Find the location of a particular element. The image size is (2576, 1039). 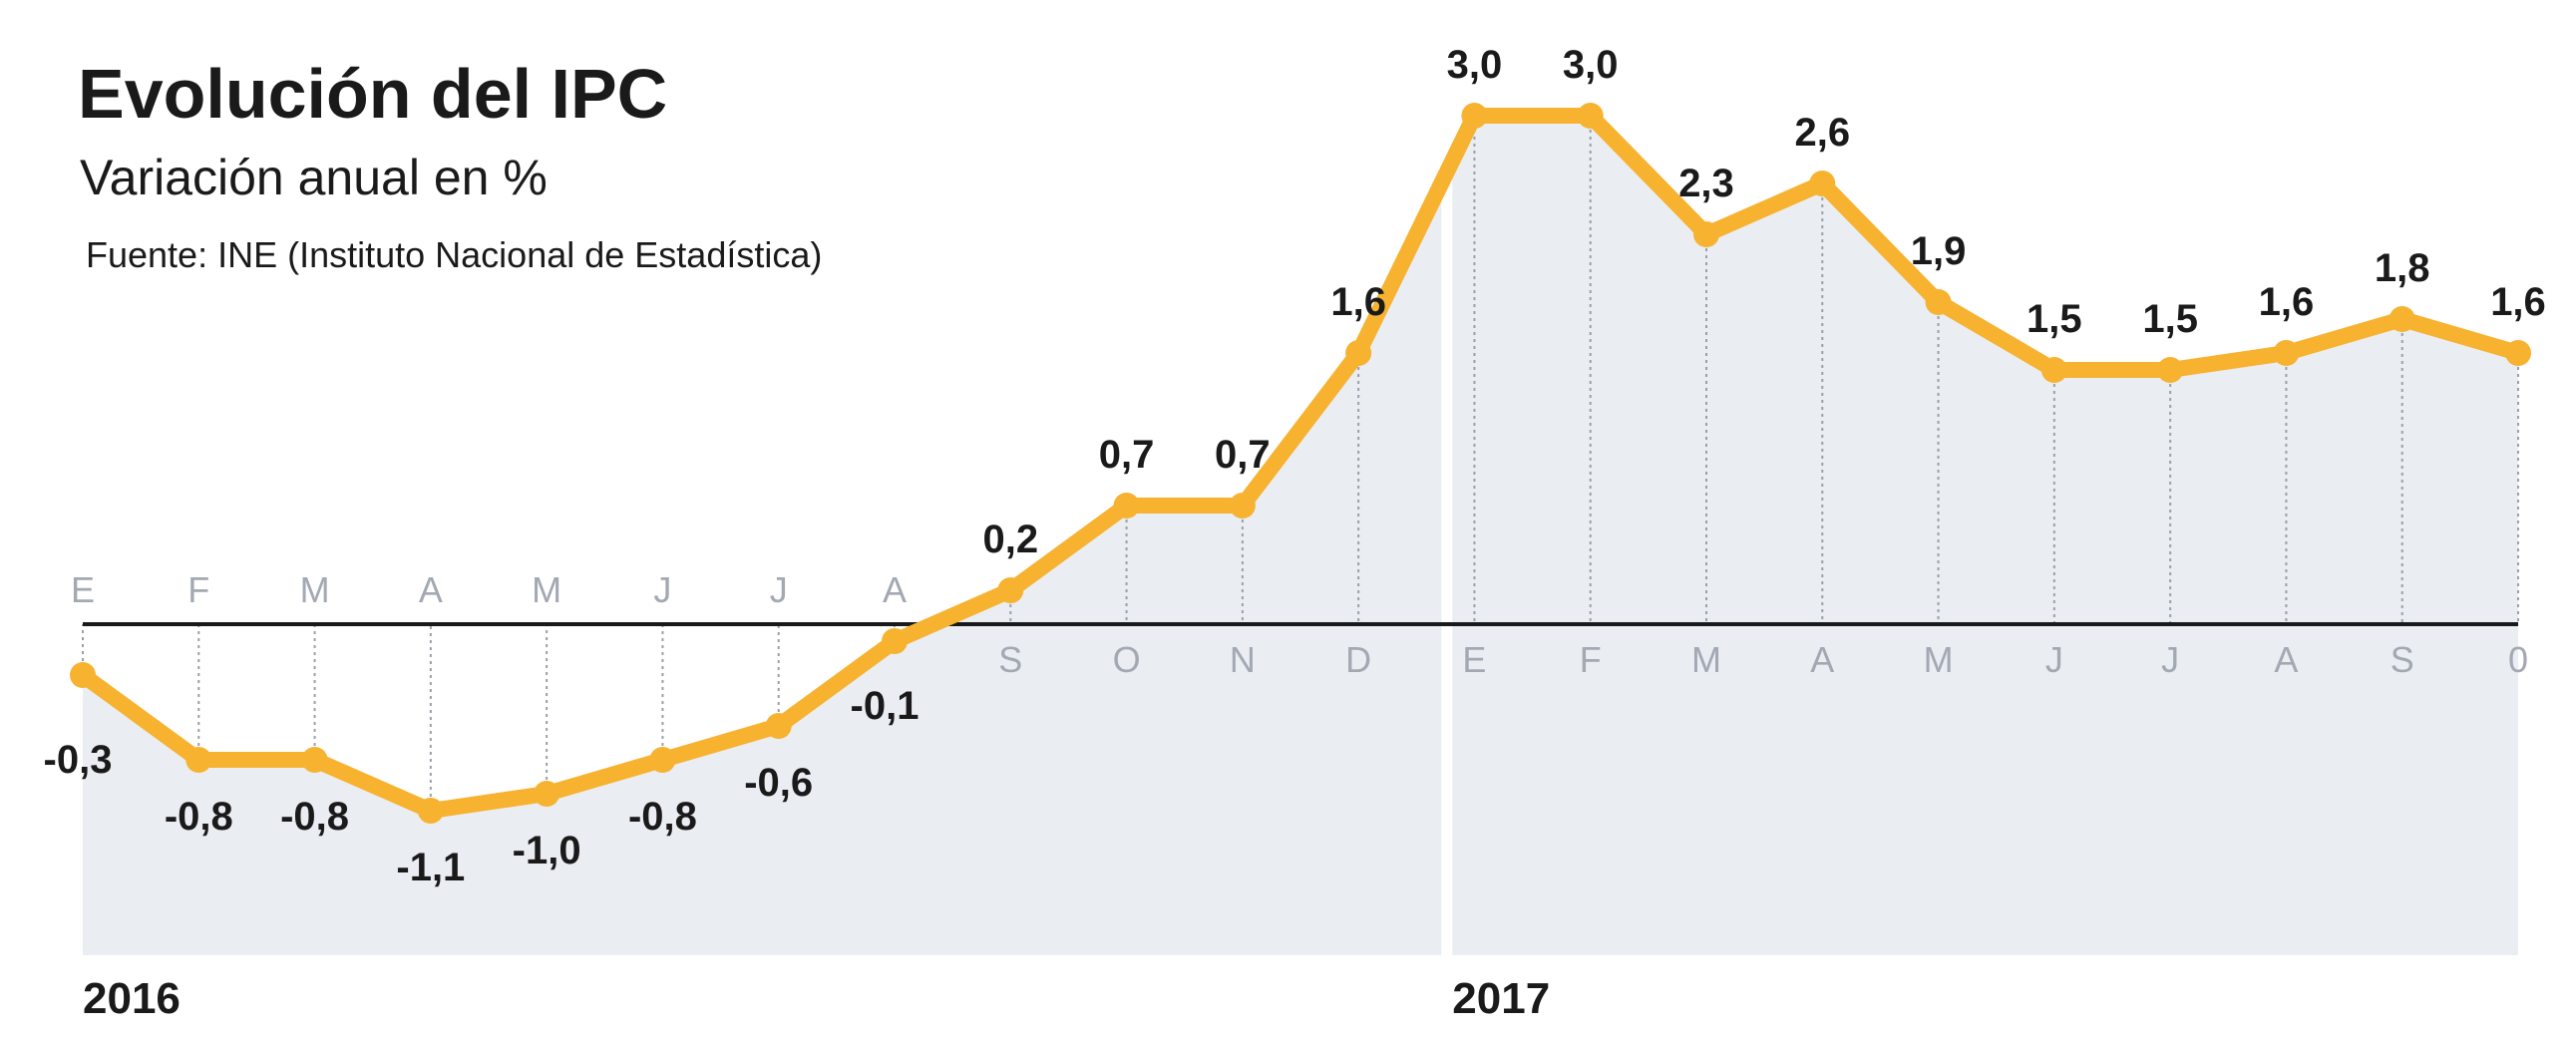

data-label: -1,1 is located at coordinates (430, 868).